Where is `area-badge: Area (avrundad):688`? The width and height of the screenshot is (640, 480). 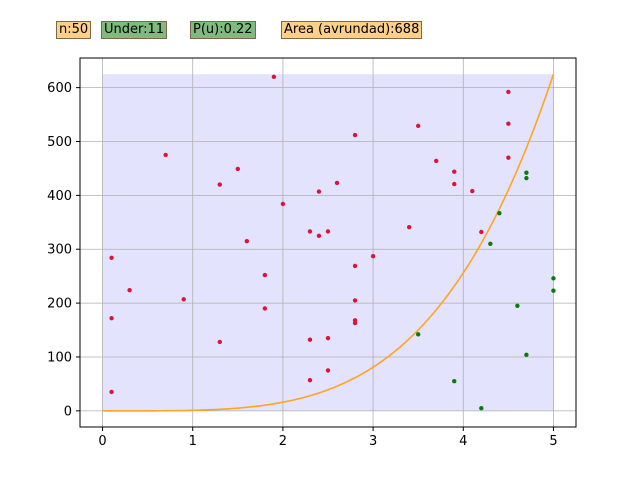
area-badge: Area (avrundad):688 is located at coordinates (352, 30).